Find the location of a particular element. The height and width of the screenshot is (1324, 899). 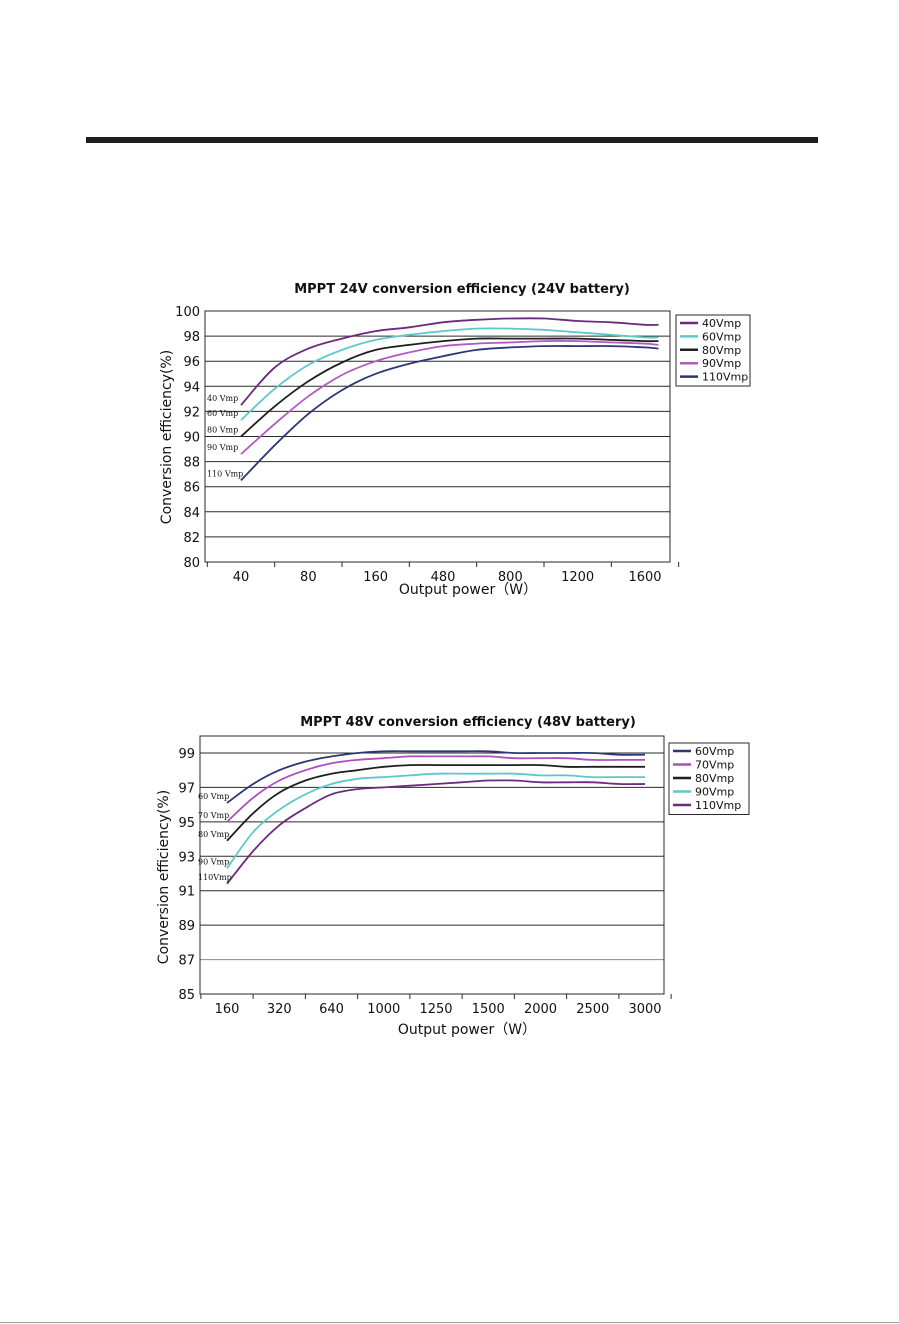

inline-series-label: 110 Vmp is located at coordinates (225, 473).